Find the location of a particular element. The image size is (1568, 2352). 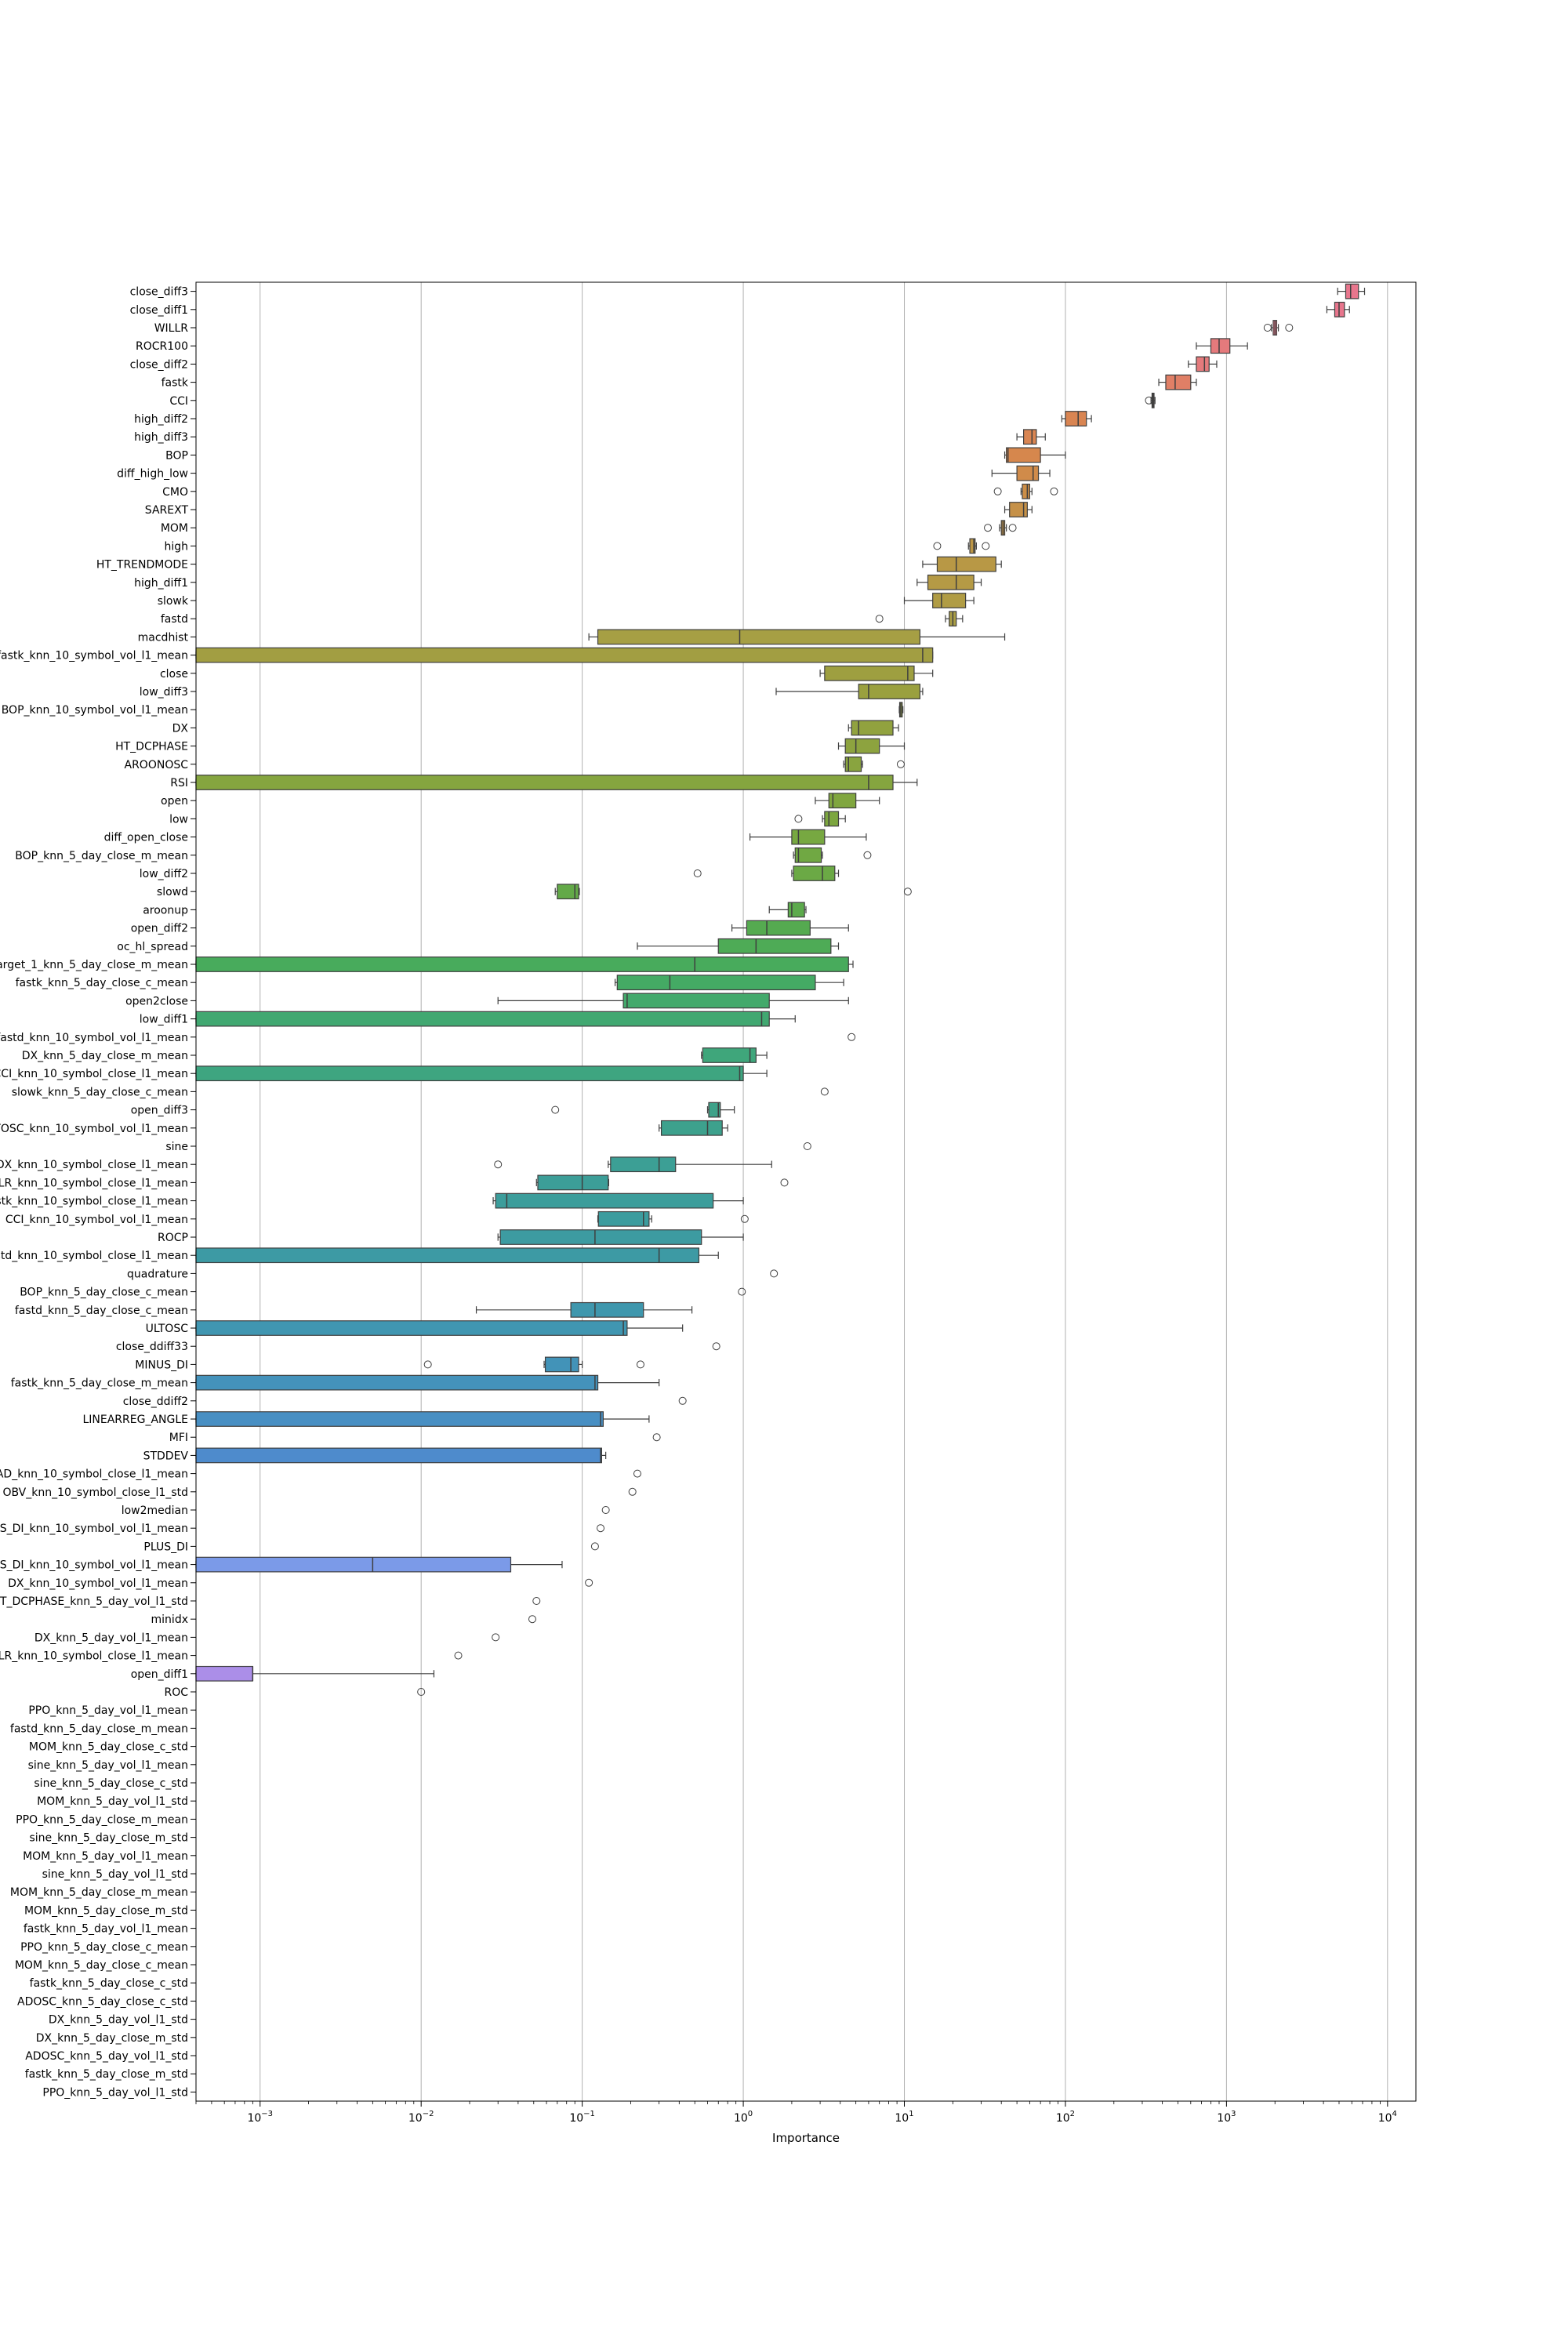

box-BOP_knn_5_day_close_c_mean is located at coordinates (742, 1291).